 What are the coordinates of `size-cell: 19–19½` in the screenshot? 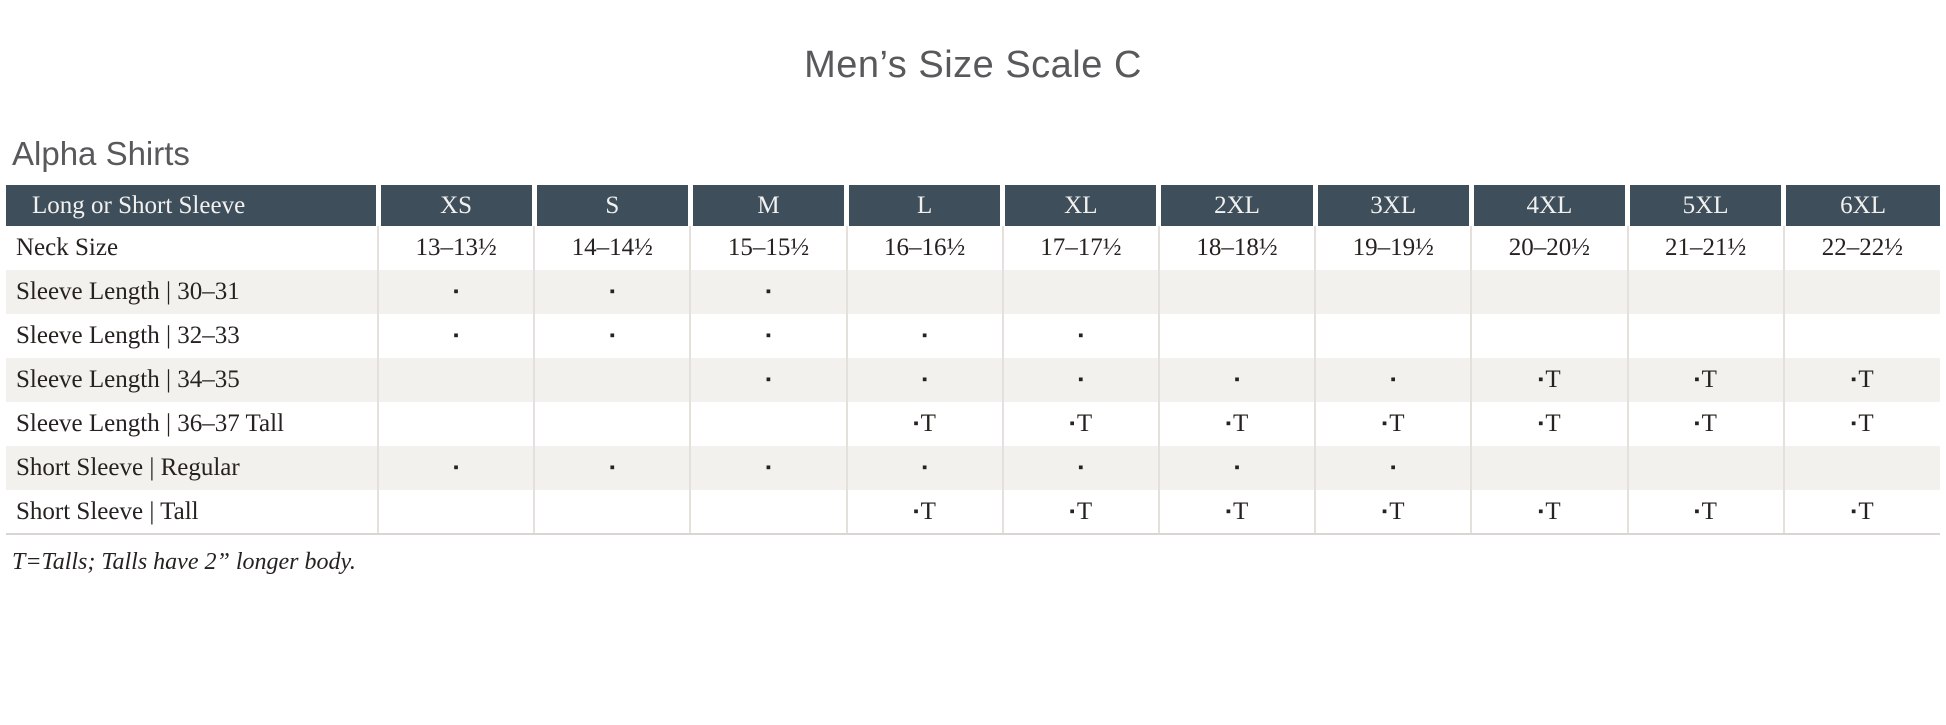 It's located at (1393, 248).